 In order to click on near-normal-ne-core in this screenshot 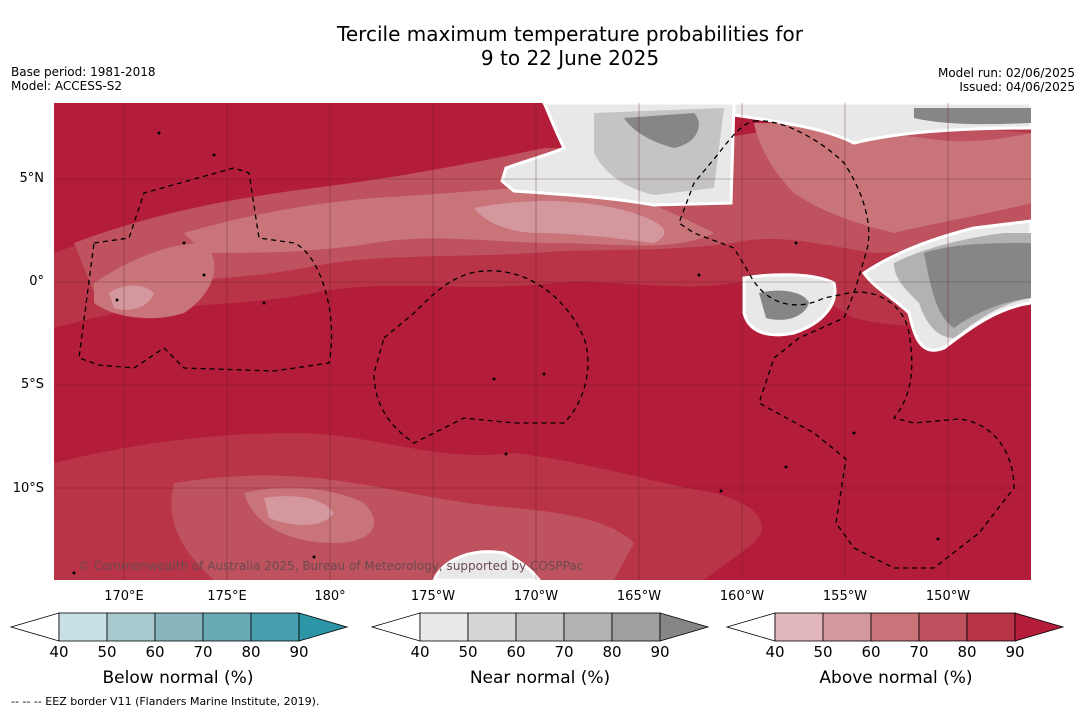, I will do `click(972, 116)`.